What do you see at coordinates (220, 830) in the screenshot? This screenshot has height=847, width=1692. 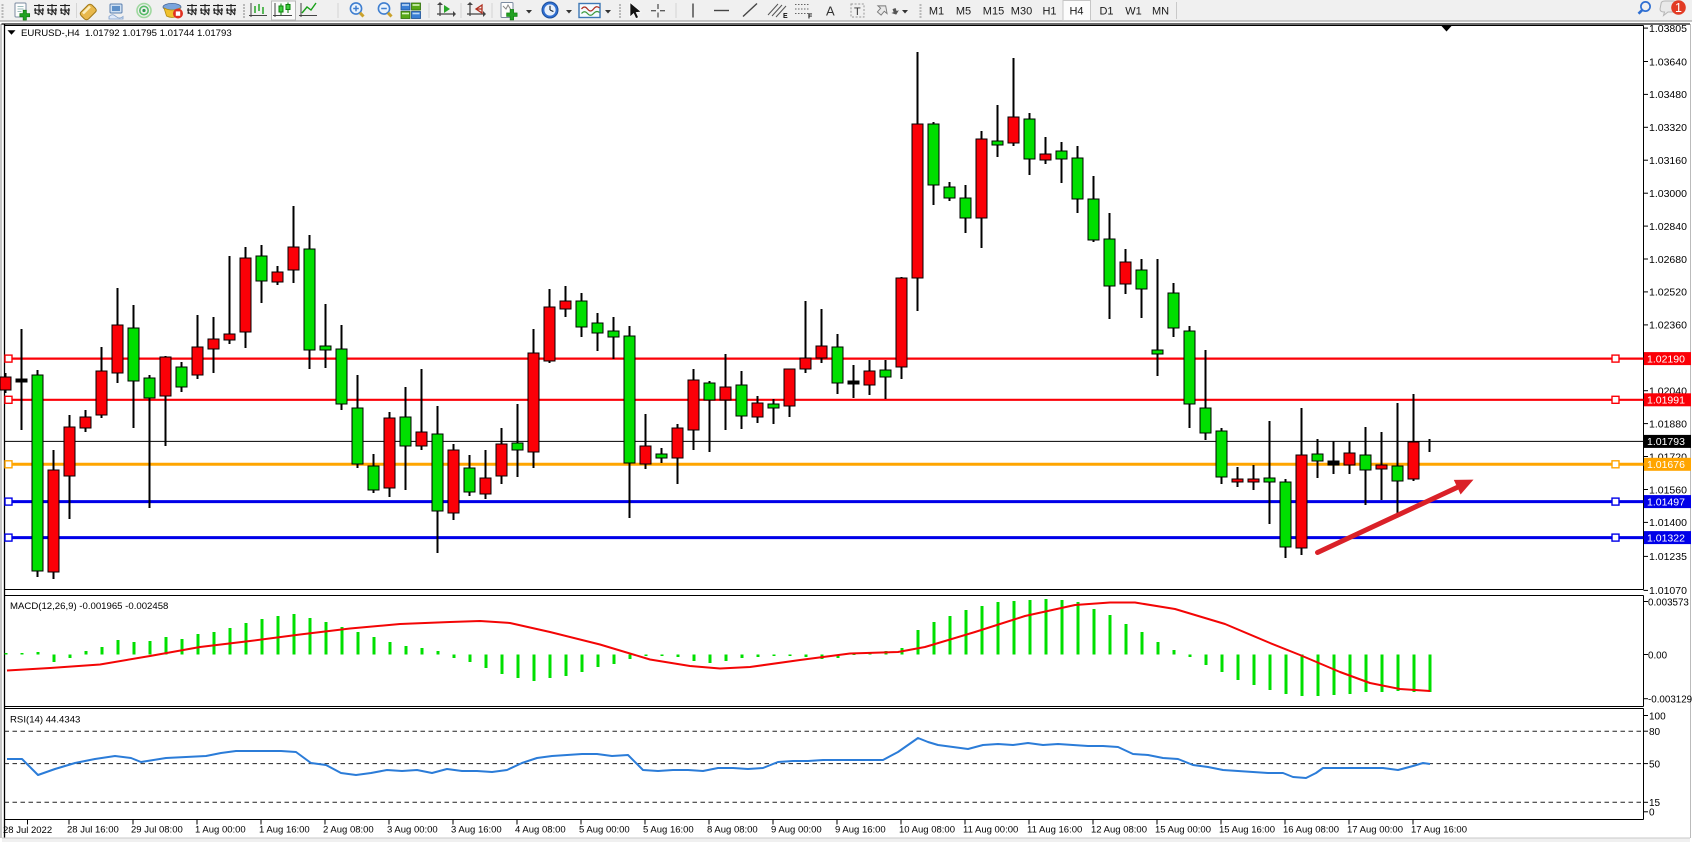 I see `svg-text: 1 Aug 00:00` at bounding box center [220, 830].